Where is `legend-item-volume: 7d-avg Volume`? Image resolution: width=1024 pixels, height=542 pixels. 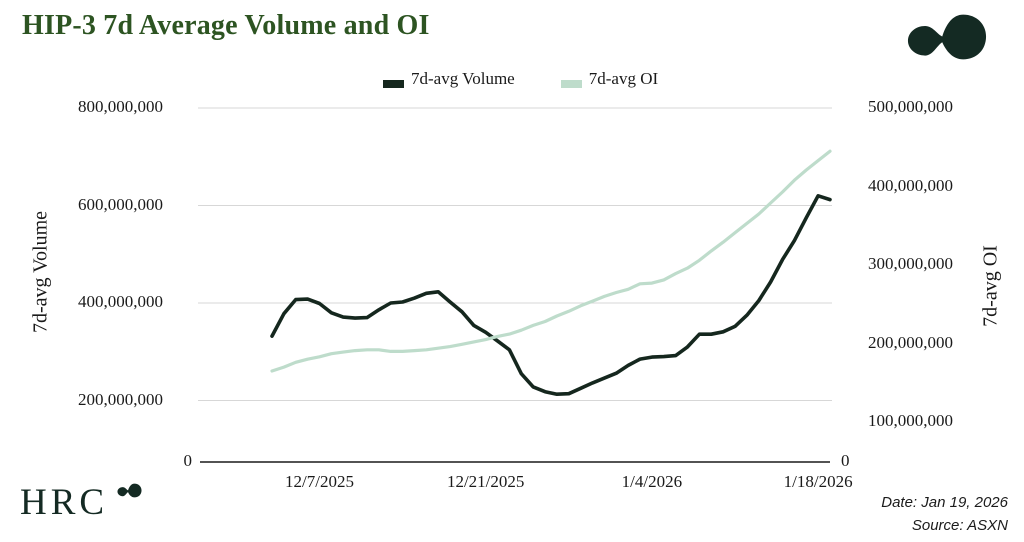 legend-item-volume: 7d-avg Volume is located at coordinates (449, 79).